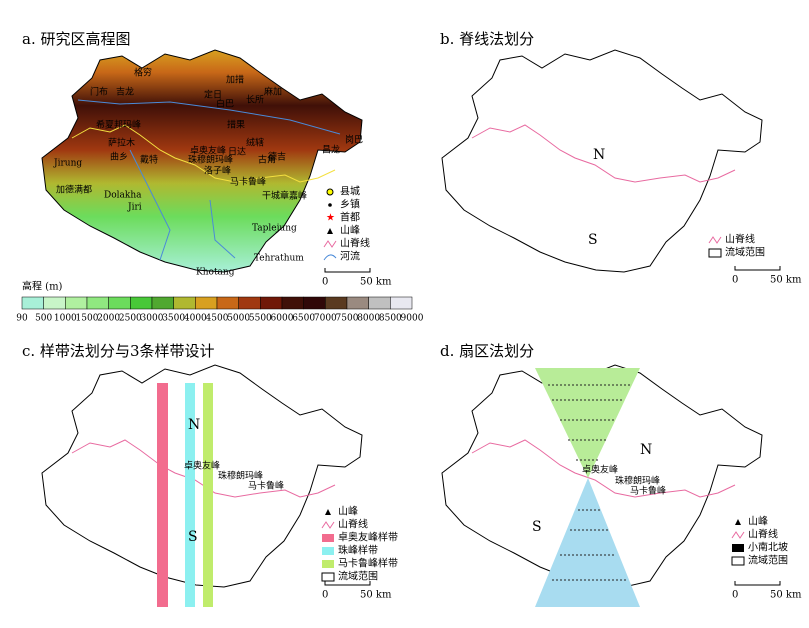 This screenshot has width=809, height=628. What do you see at coordinates (42, 286) in the screenshot?
I see `legend-title: 高程 (m)` at bounding box center [42, 286].